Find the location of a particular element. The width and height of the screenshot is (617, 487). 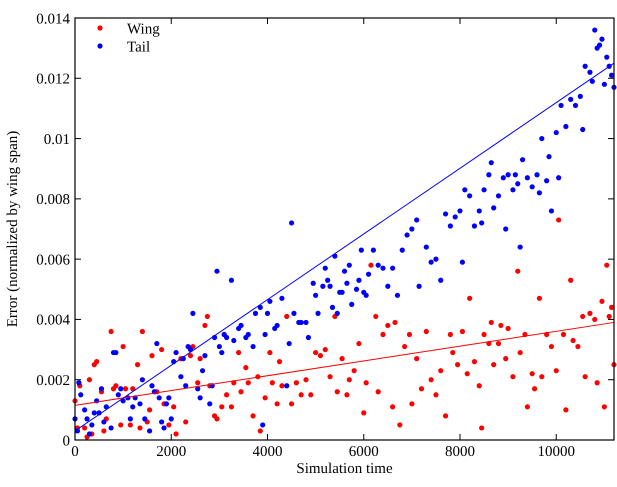

y-tick-label: 0.01 is located at coordinates (57, 140).